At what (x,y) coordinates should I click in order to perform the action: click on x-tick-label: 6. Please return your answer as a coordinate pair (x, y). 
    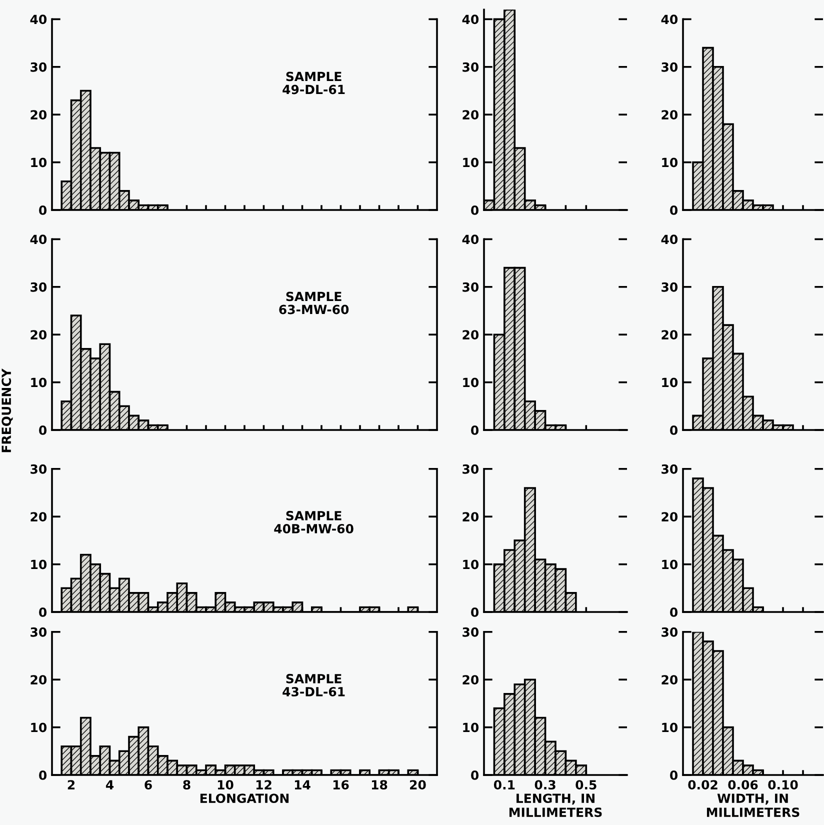
    Looking at the image, I should click on (148, 785).